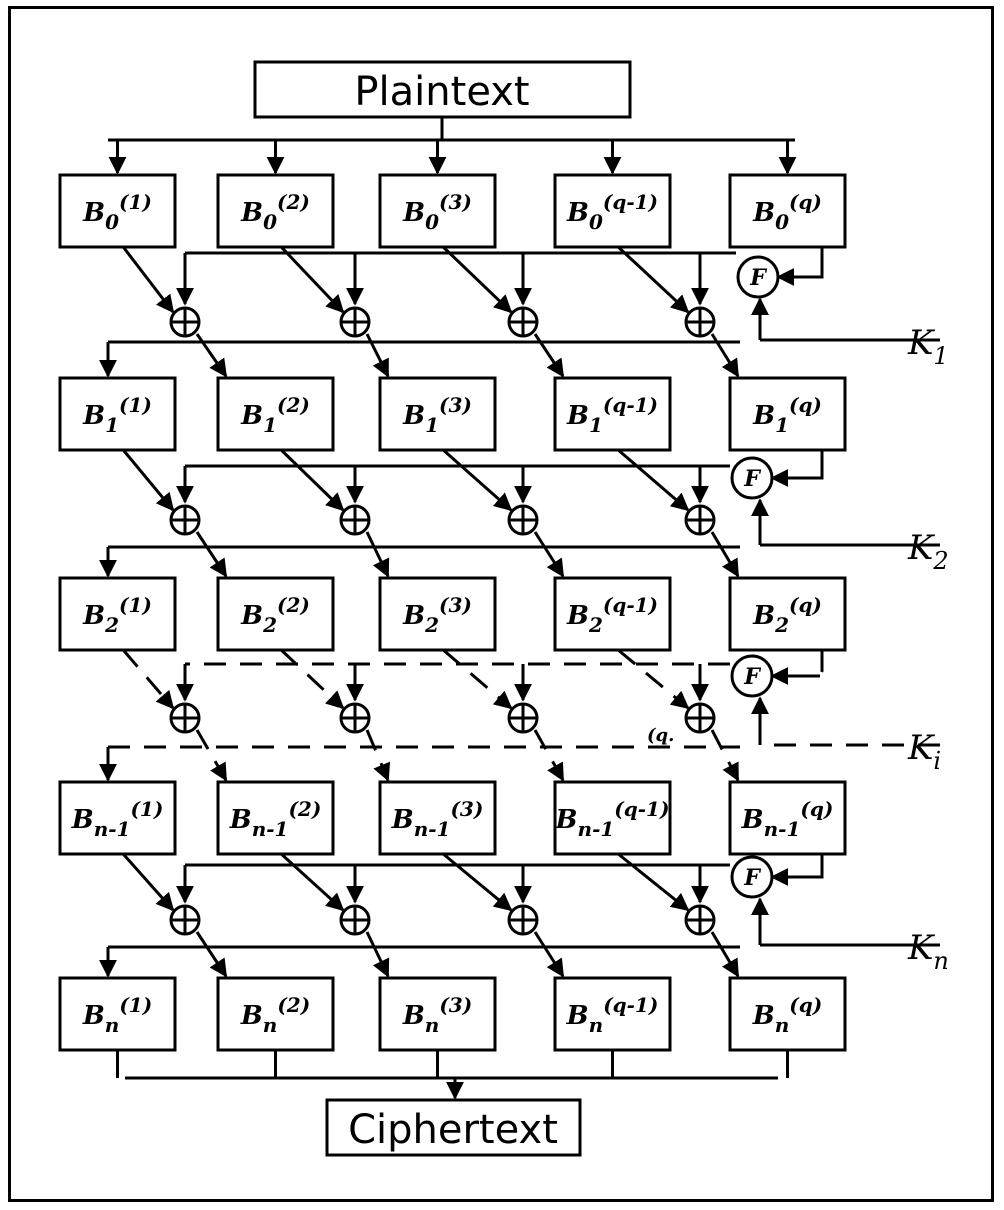  I want to click on plaintext-node: Plaintext, so click(442, 89).